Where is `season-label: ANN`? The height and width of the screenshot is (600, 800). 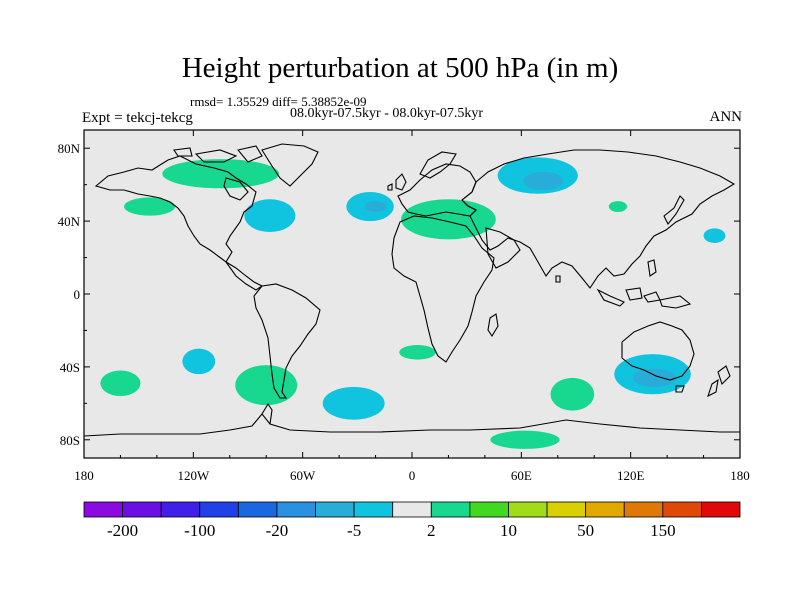
season-label: ANN is located at coordinates (726, 117).